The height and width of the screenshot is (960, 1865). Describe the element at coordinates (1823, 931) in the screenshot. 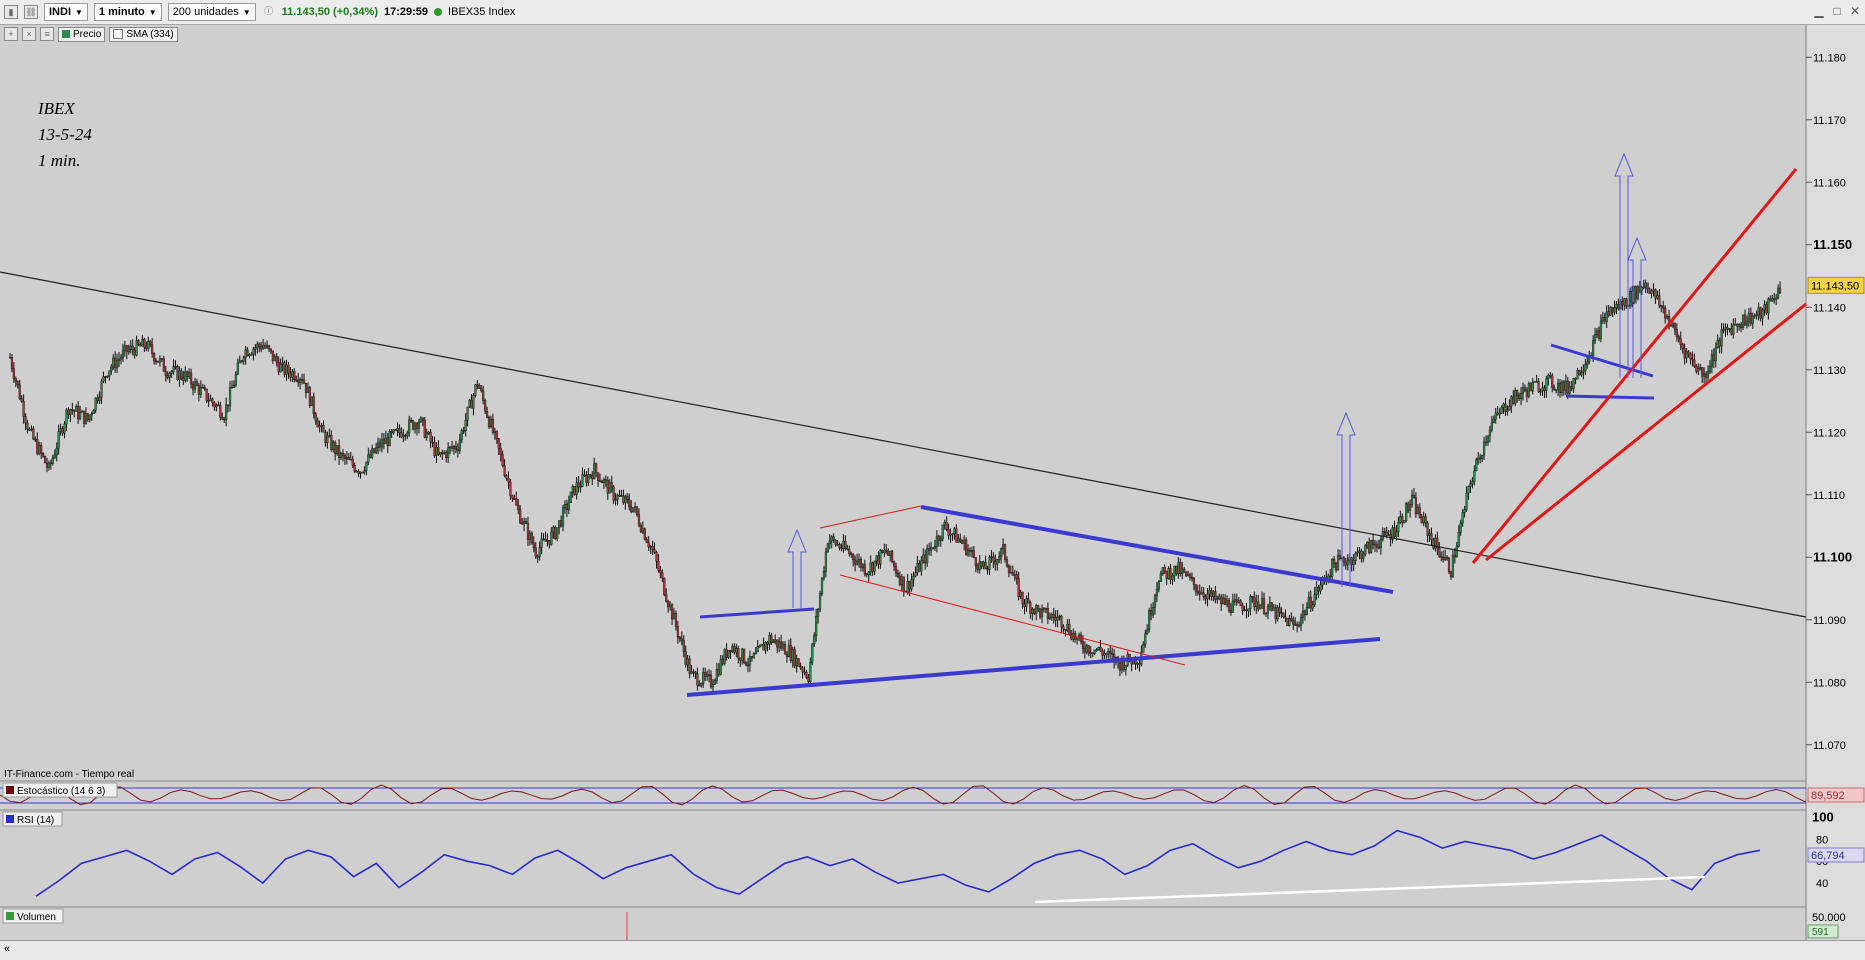

I see `volume-value-badge` at that location.